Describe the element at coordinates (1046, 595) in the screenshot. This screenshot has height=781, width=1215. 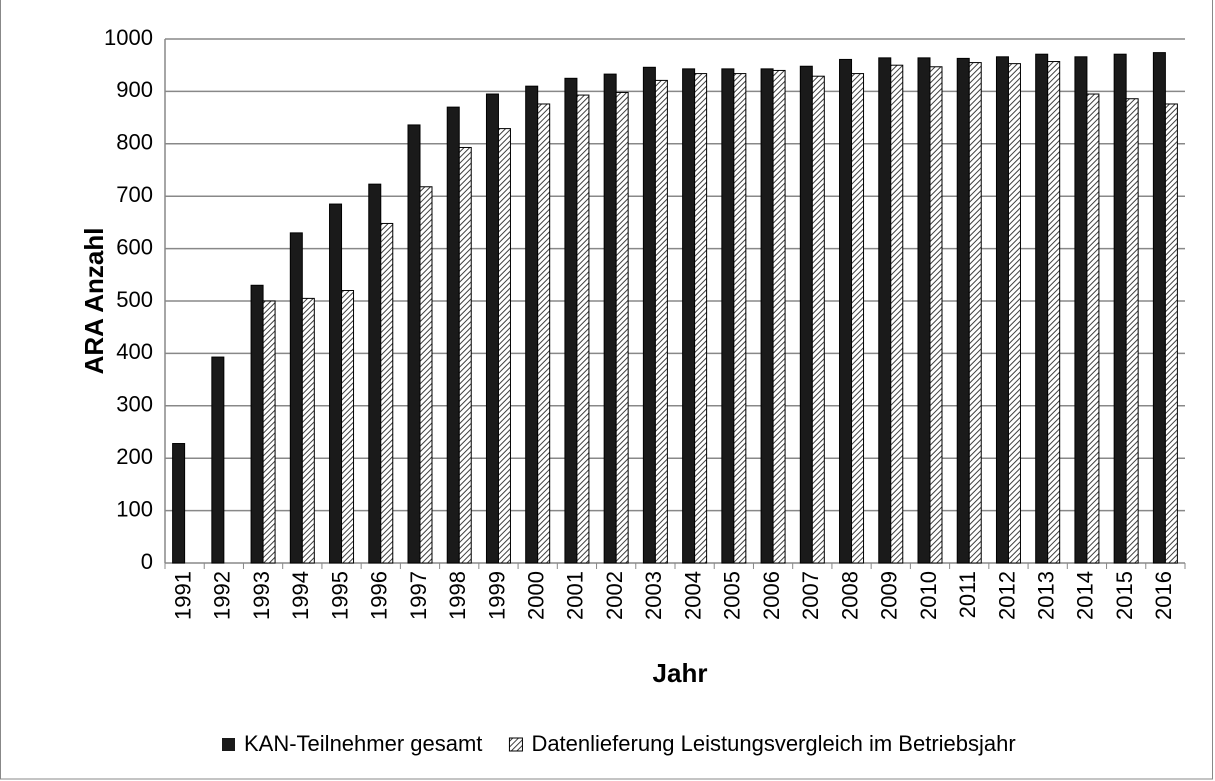
I see `x-tick-label: 2013` at that location.